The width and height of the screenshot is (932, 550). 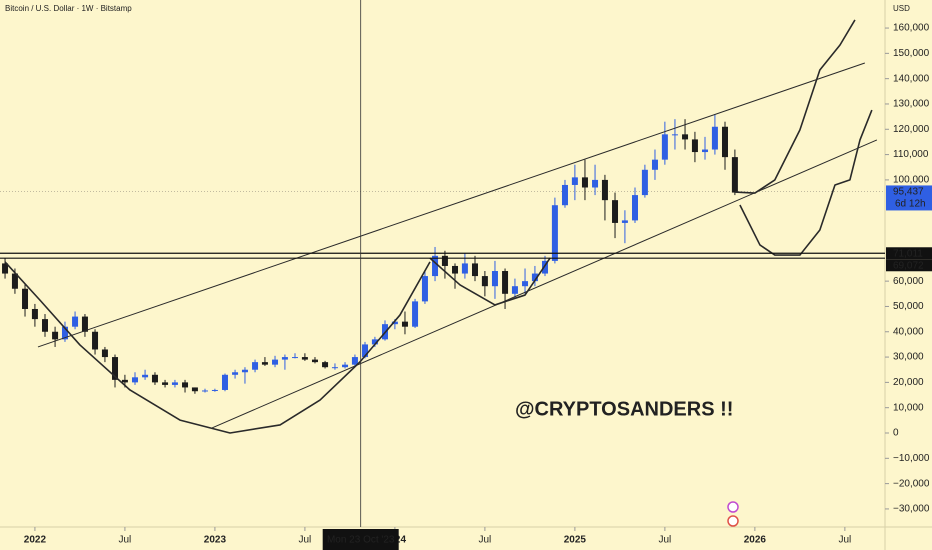 I want to click on crosshair-label: Mon 23 Oct '23, so click(x=361, y=540).